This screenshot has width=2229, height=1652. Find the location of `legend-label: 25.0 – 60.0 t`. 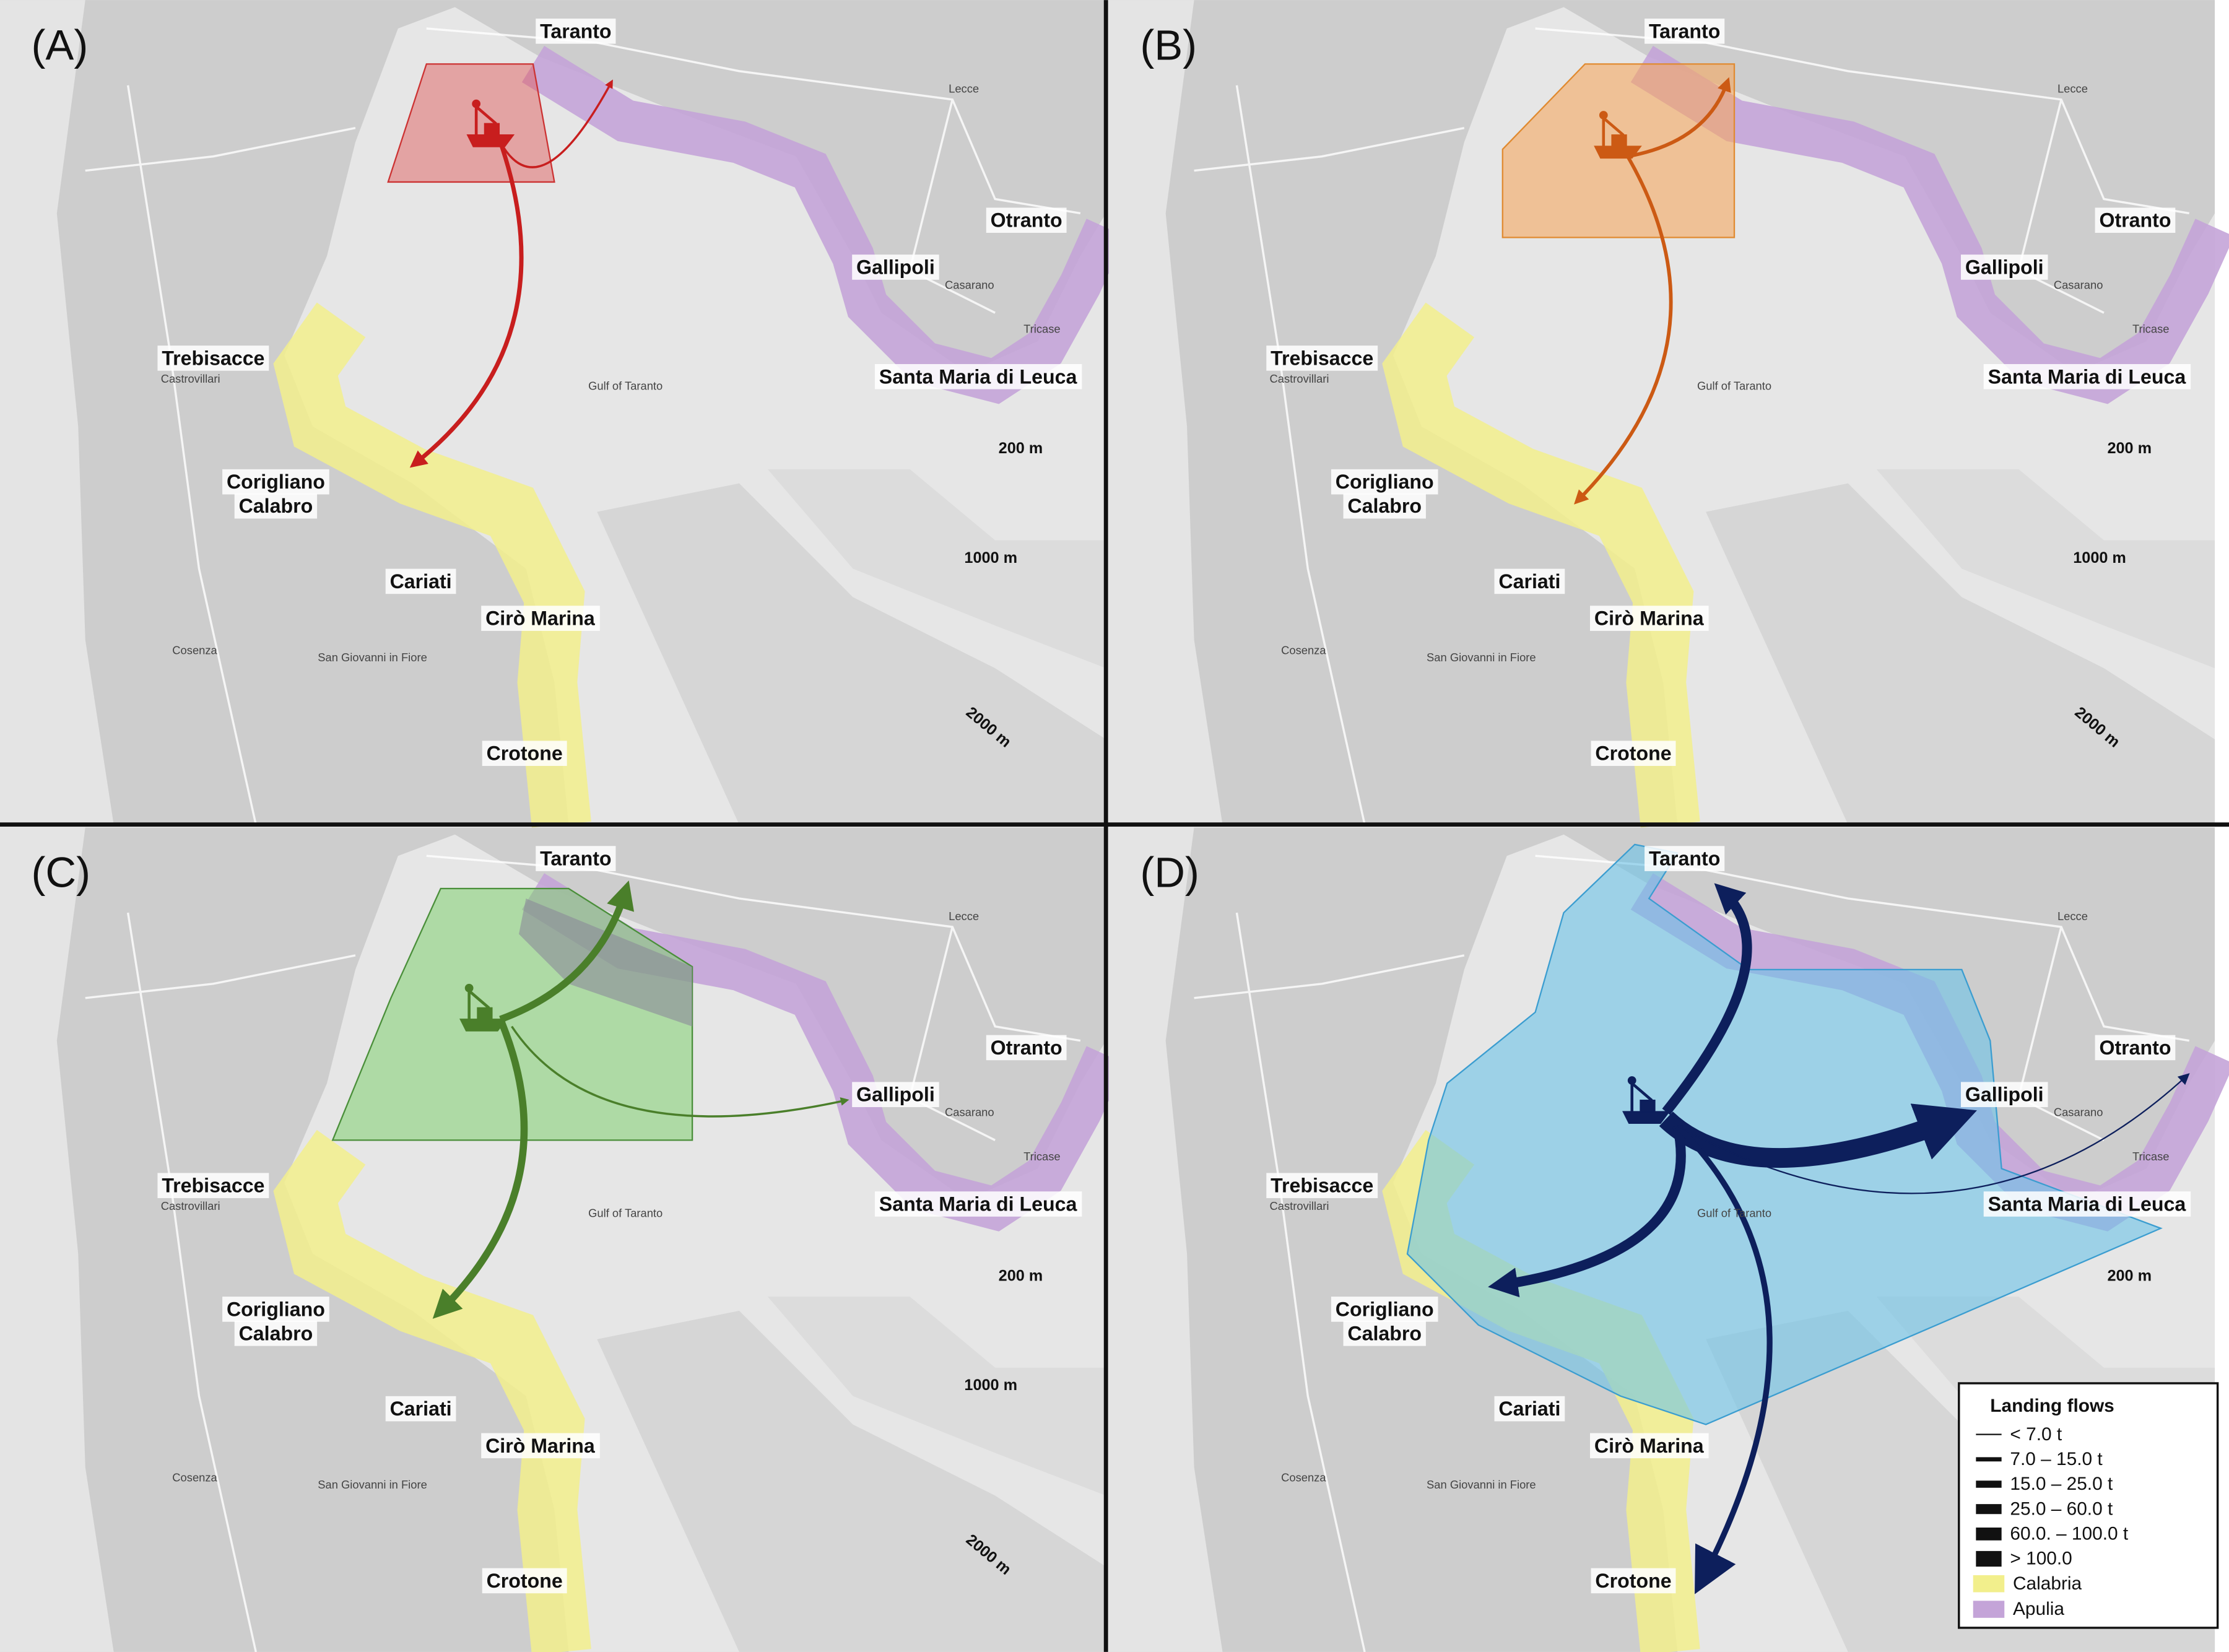

legend-label: 25.0 – 60.0 t is located at coordinates (2061, 1508).